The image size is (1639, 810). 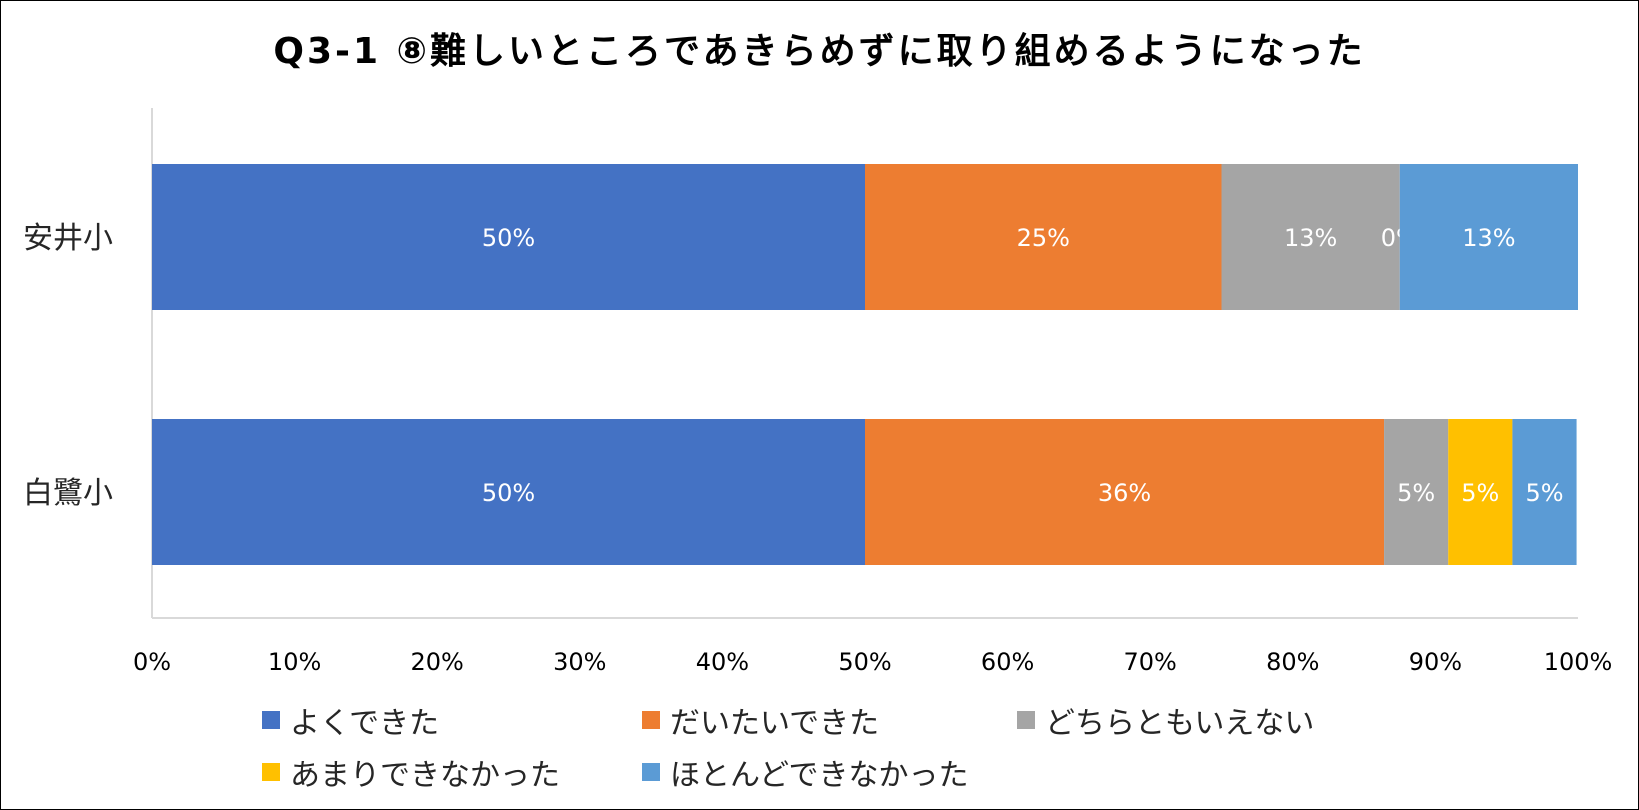 I want to click on x-tick-label: 80%, so click(x=1292, y=662).